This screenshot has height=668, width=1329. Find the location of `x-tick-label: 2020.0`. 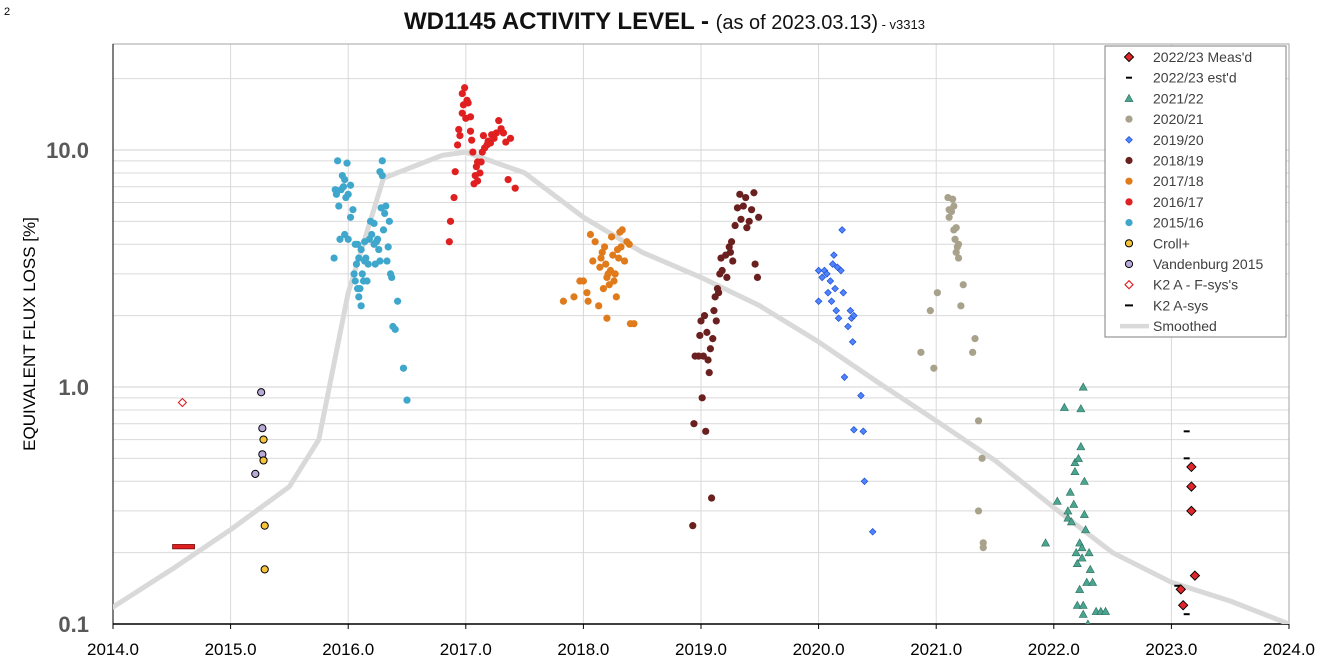

x-tick-label: 2020.0 is located at coordinates (819, 649).